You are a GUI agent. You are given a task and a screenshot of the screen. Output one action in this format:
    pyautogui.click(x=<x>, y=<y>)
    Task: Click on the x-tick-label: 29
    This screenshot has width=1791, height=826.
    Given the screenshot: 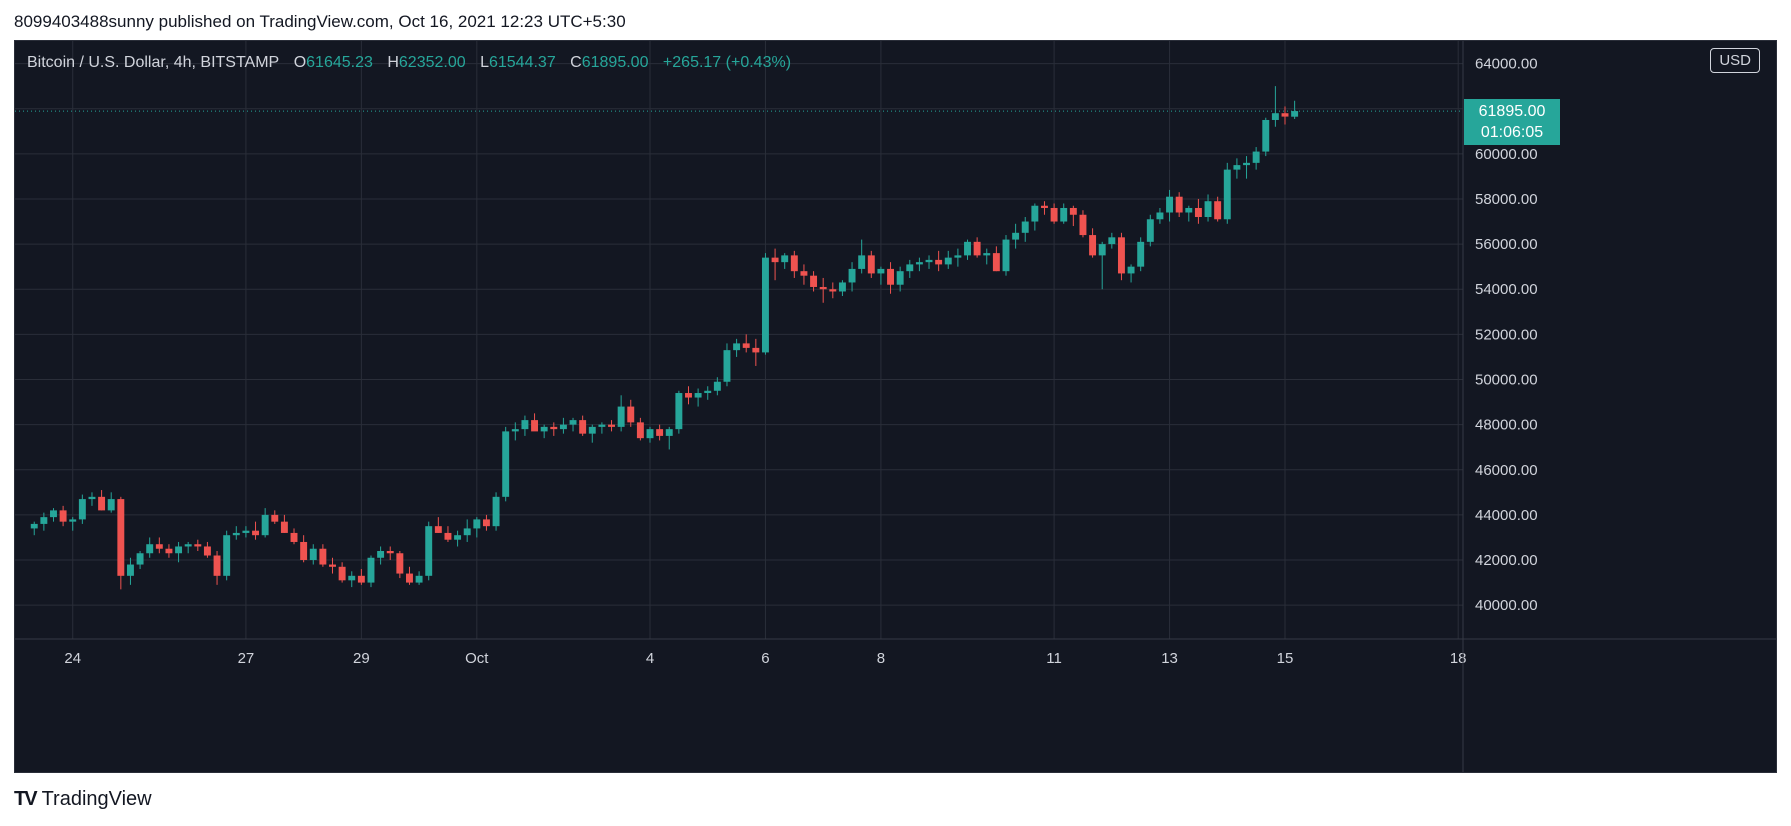 What is the action you would take?
    pyautogui.click(x=361, y=658)
    